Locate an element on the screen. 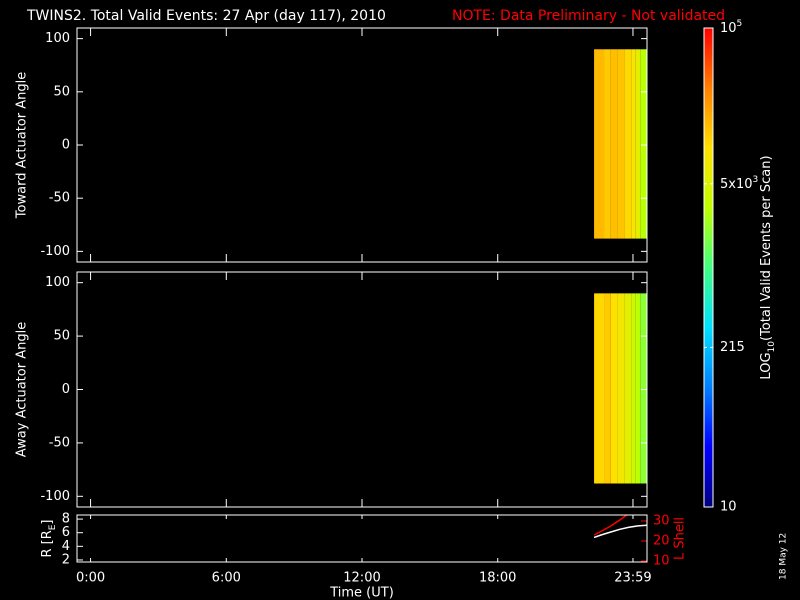 Image resolution: width=800 pixels, height=600 pixels. y2-axis-label: L Shell is located at coordinates (680, 538).